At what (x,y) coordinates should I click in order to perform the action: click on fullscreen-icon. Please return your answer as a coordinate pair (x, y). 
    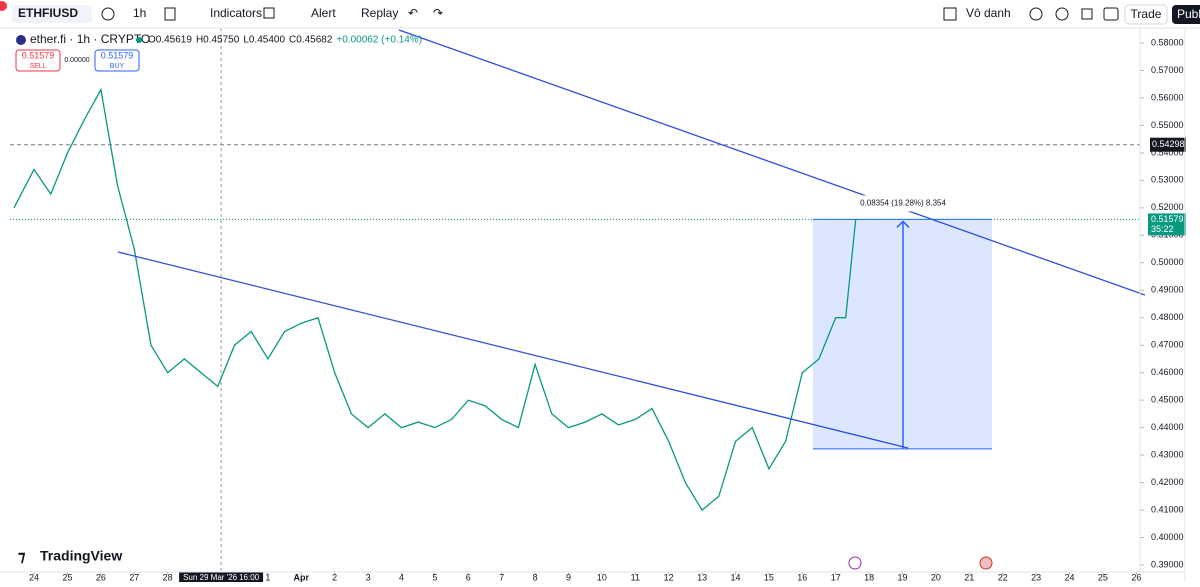
    Looking at the image, I should click on (1087, 14).